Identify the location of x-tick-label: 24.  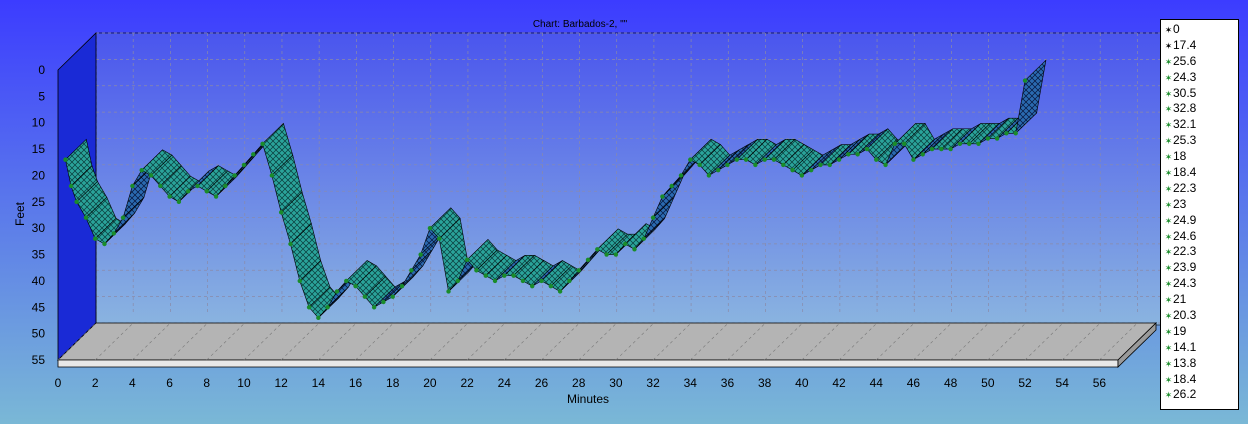
(505, 383).